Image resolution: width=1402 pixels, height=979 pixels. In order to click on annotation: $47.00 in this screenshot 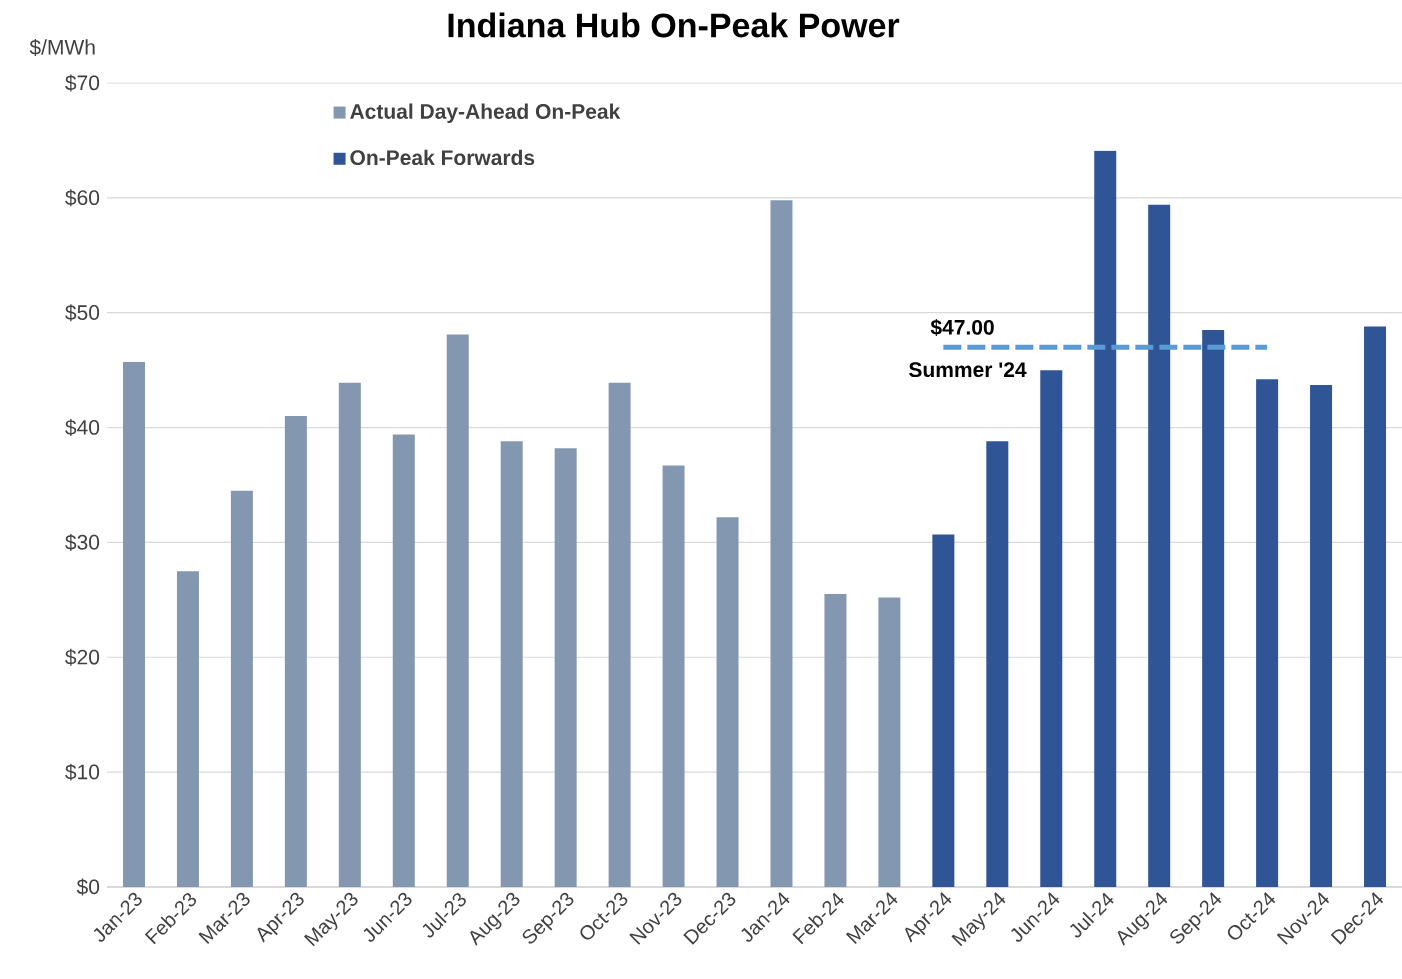, I will do `click(962, 327)`.